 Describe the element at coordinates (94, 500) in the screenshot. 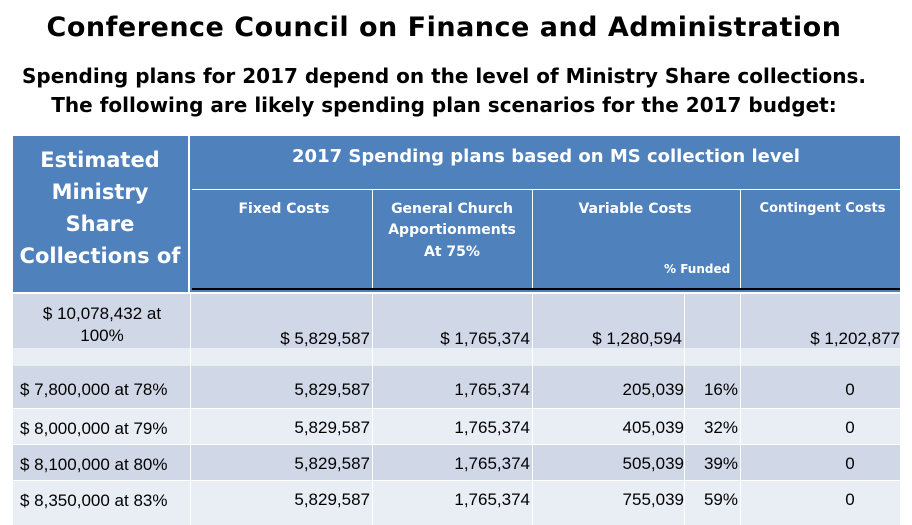

I see `row-collections: $ 8,350,000 at 83%` at that location.